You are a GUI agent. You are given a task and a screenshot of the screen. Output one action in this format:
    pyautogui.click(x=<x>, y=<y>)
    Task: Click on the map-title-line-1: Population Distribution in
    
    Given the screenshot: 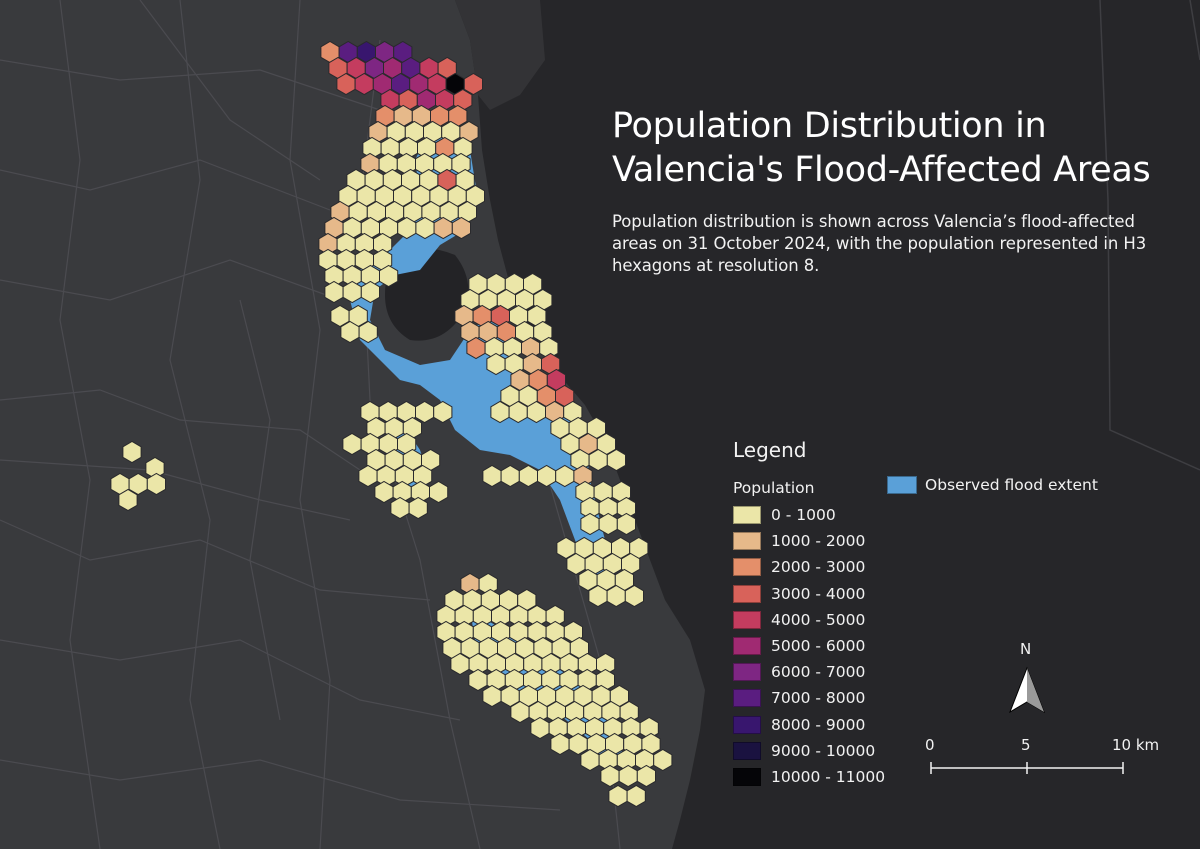 What is the action you would take?
    pyautogui.click(x=829, y=126)
    